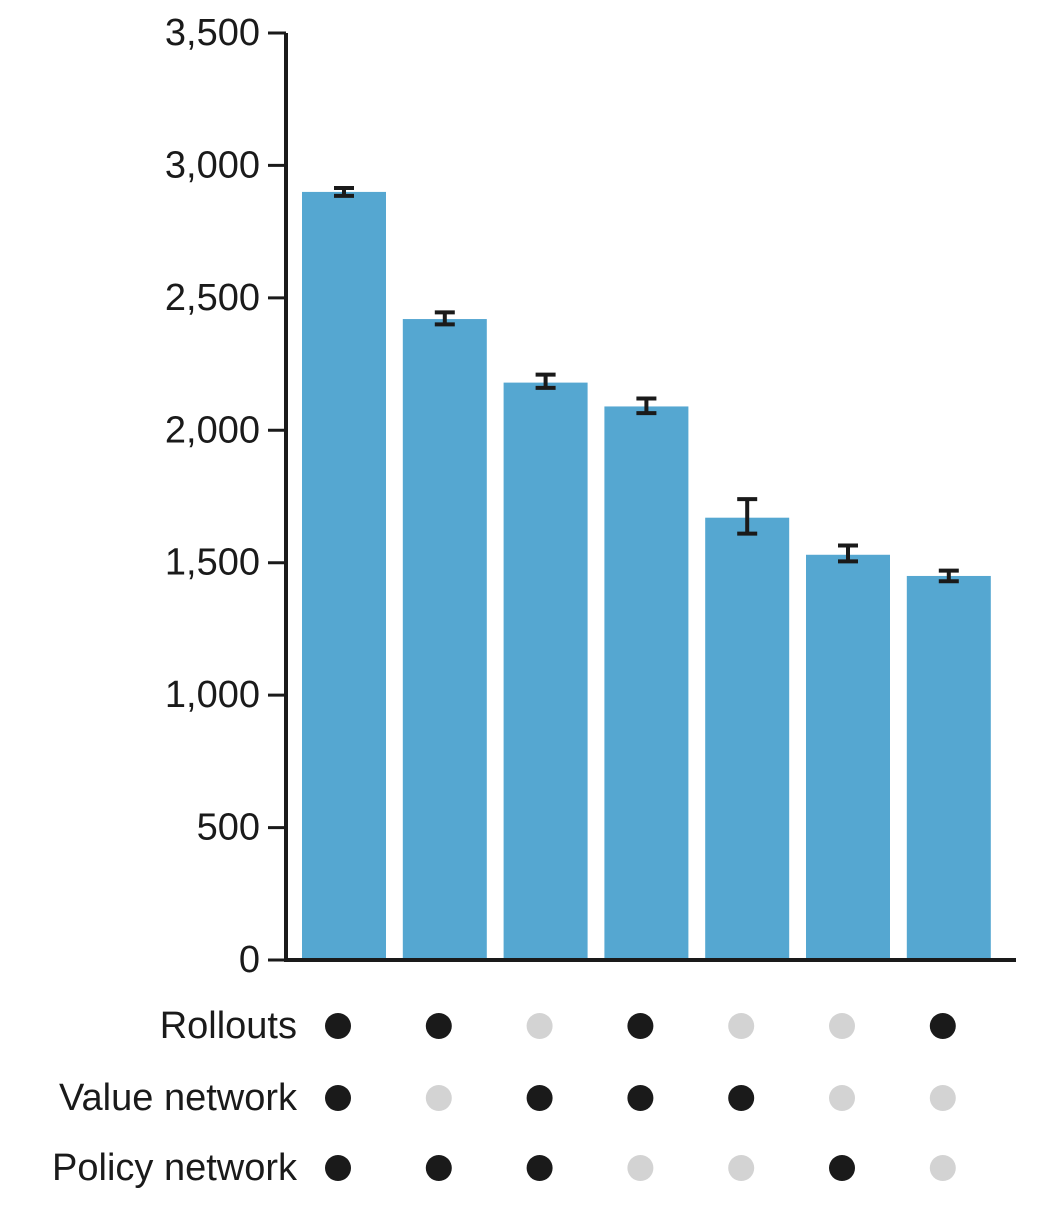  Describe the element at coordinates (225, 496) in the screenshot. I see `y-axis-ticks: 0 500 1,000 1,500 2,000 2,500 3,000 3,500` at that location.